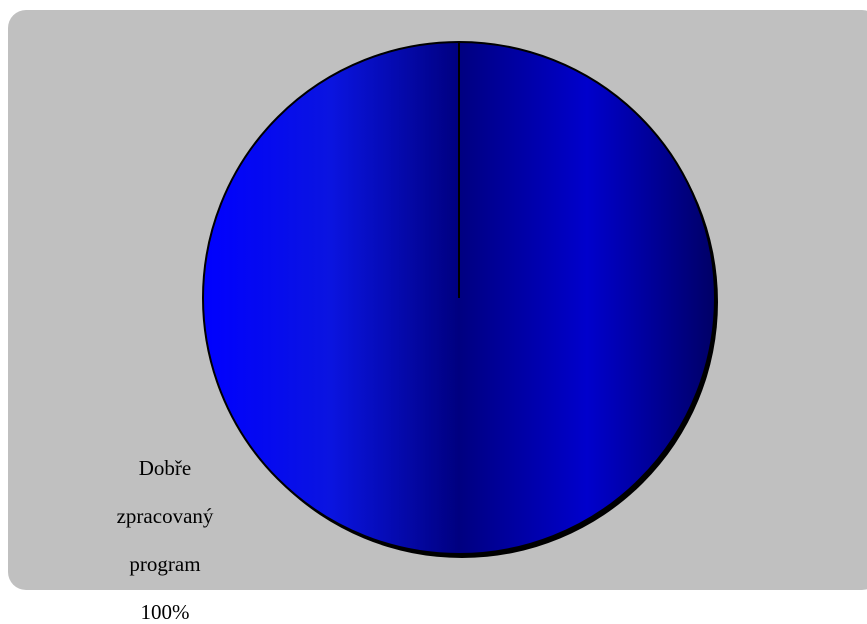 This screenshot has height=624, width=867. What do you see at coordinates (165, 468) in the screenshot?
I see `slice-label-line-1: Dobře` at bounding box center [165, 468].